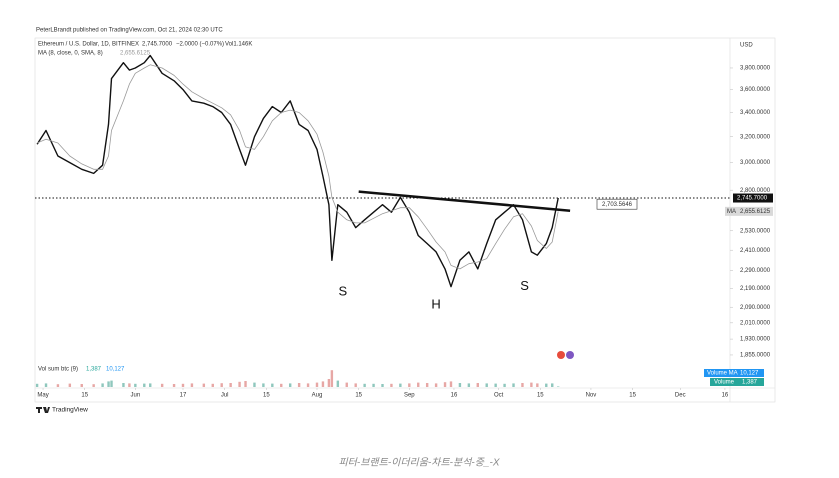  Describe the element at coordinates (755, 113) in the screenshot. I see `y-tick-label: 3,400.0000` at that location.